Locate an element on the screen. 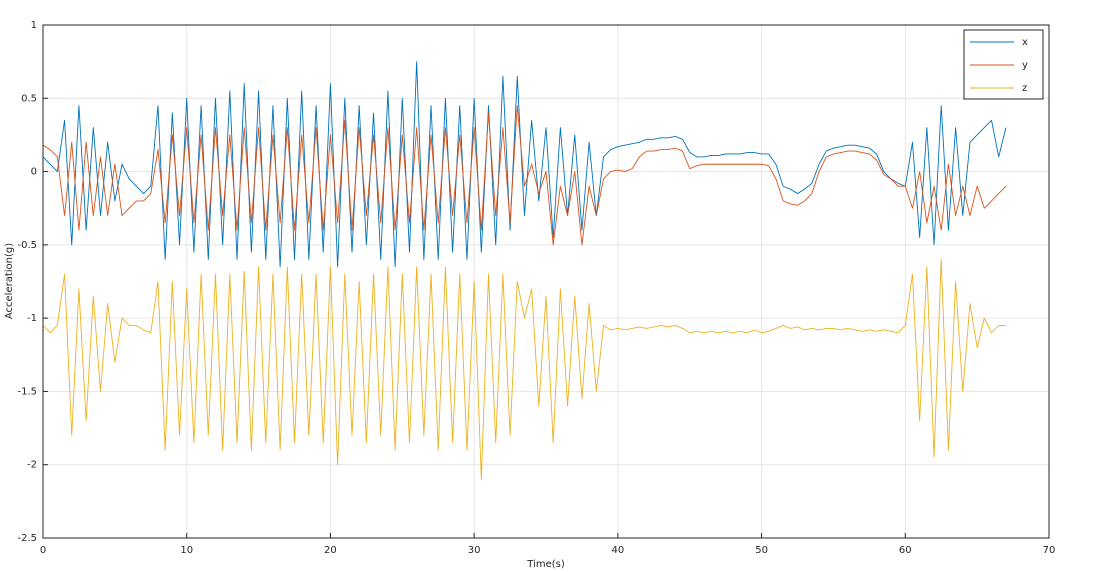 The width and height of the screenshot is (1104, 572). x-tick-label: 0 is located at coordinates (43, 550).